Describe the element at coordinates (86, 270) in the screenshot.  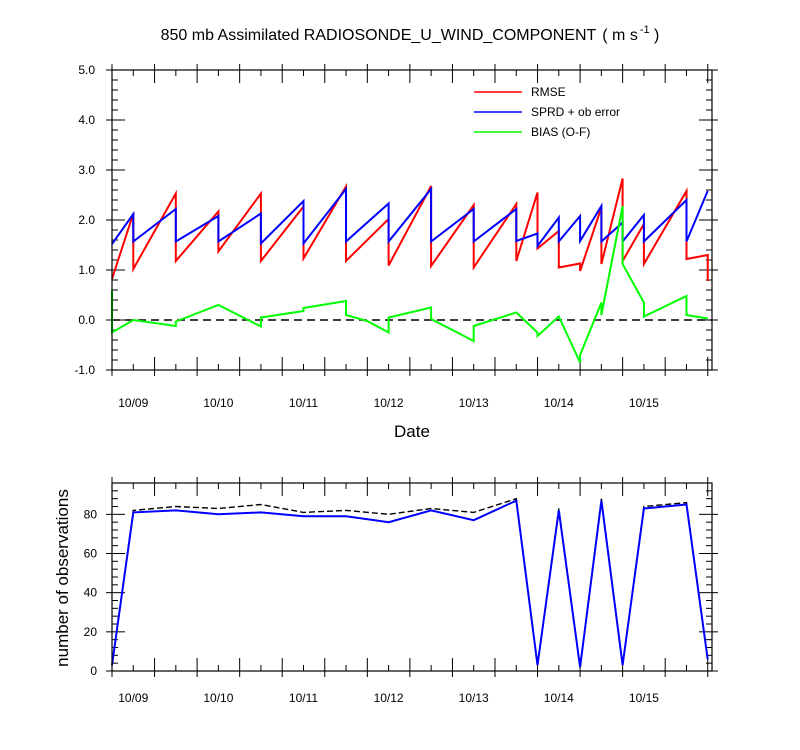
I see `top-ytick-label: 1.0` at that location.